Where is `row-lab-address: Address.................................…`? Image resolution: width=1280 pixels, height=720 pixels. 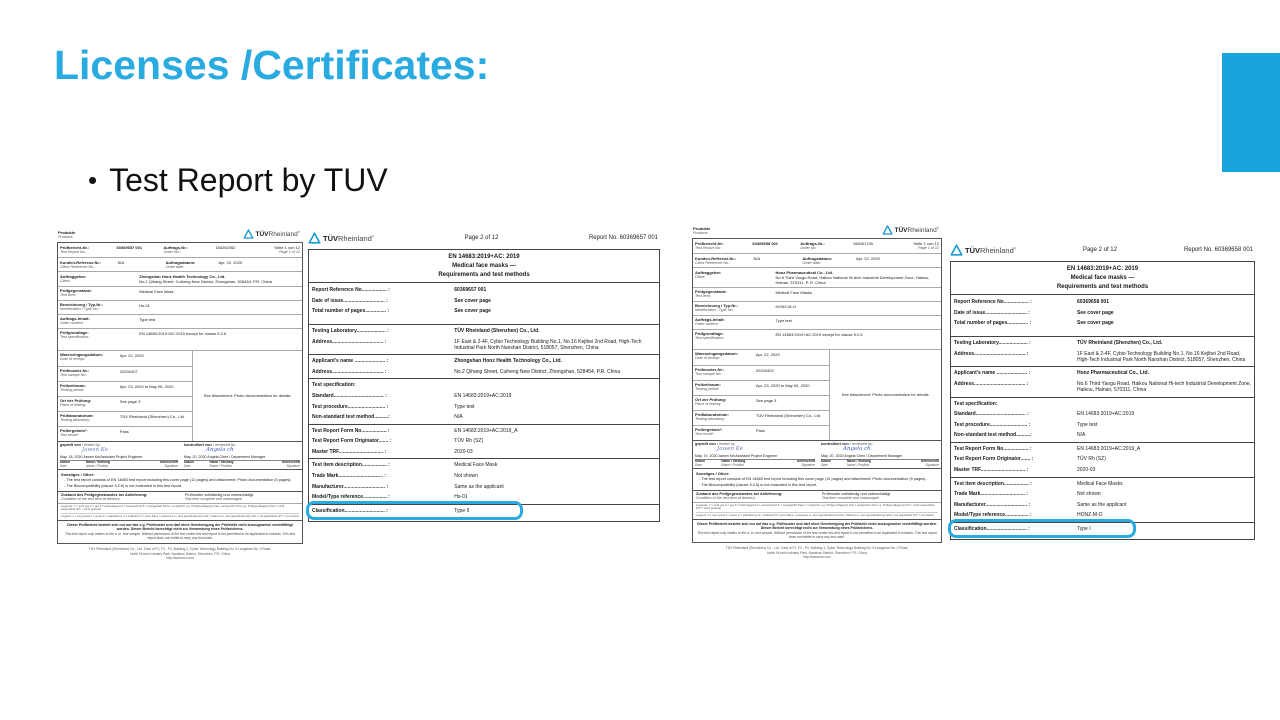
row-lab-address: Address.................................… is located at coordinates (477, 344).